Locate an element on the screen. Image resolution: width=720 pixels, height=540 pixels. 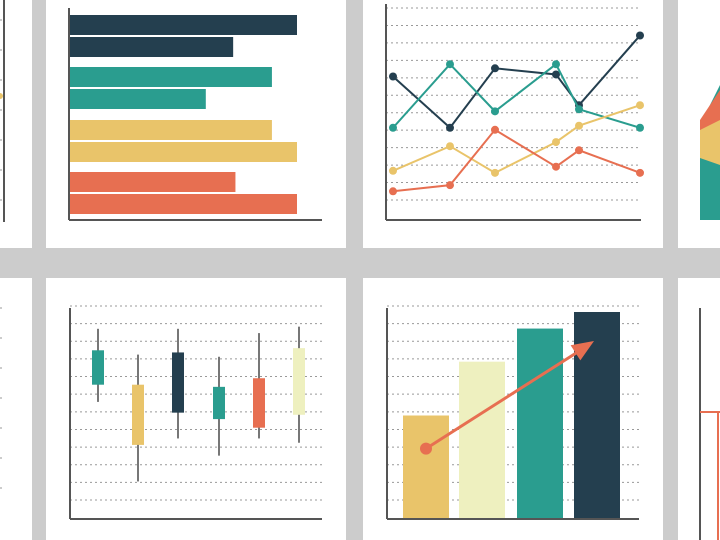
panel-partial-left-top is located at coordinates (16, 124).